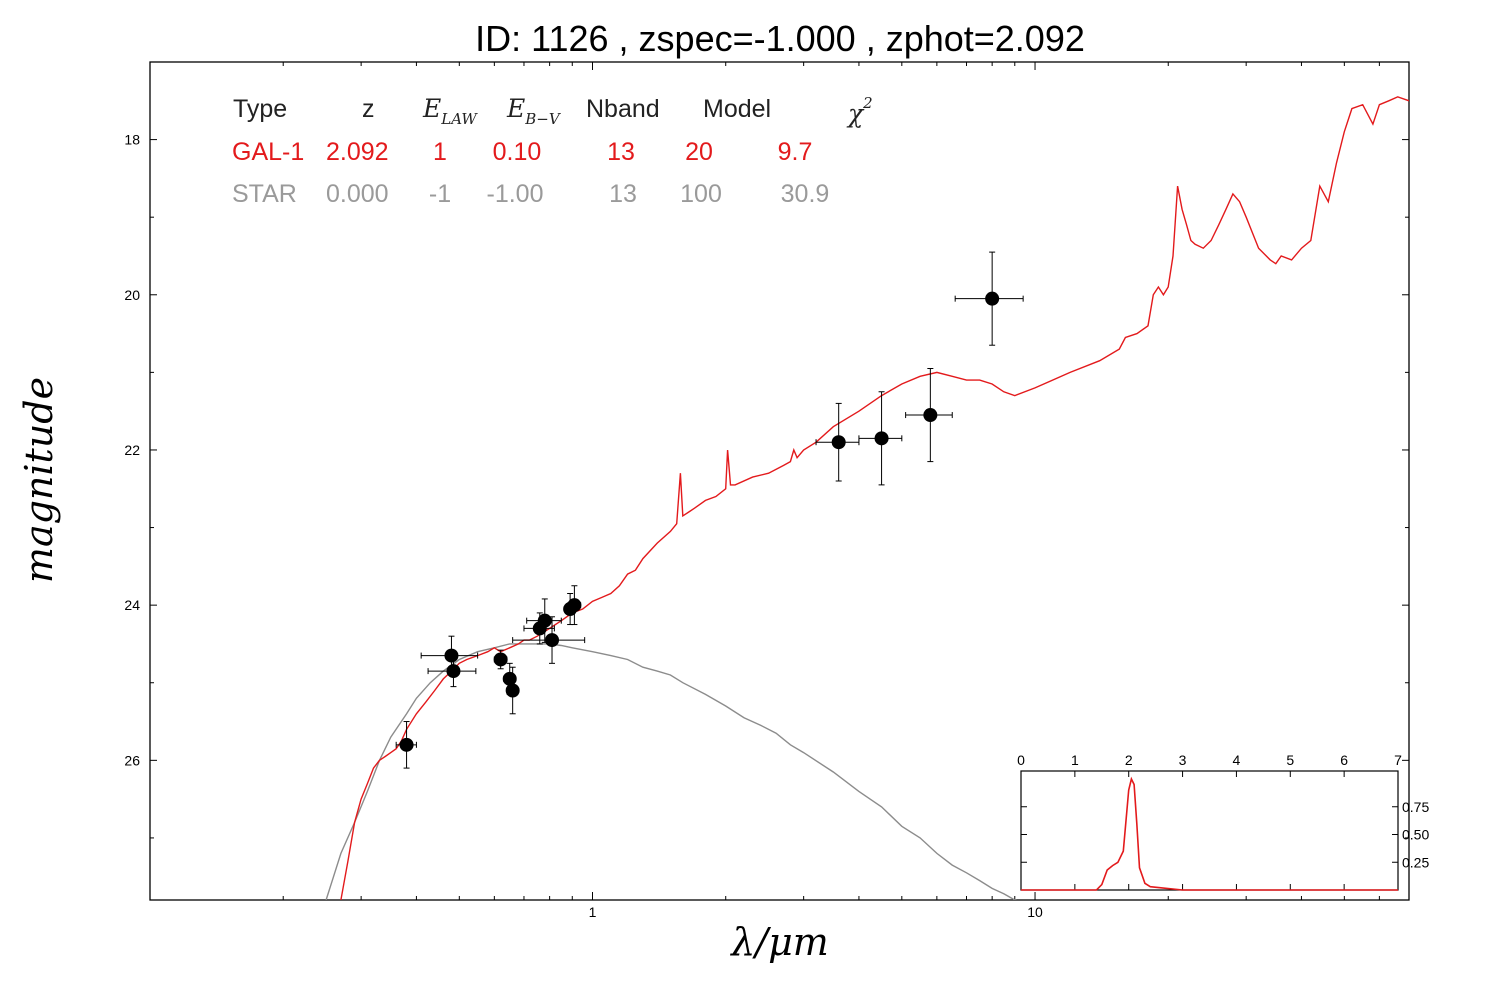  I want to click on y-tick-label: 18, so click(132, 140).